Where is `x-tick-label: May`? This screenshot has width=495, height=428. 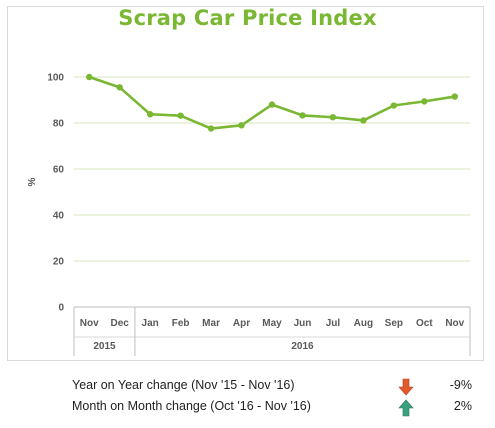
x-tick-label: May is located at coordinates (272, 323).